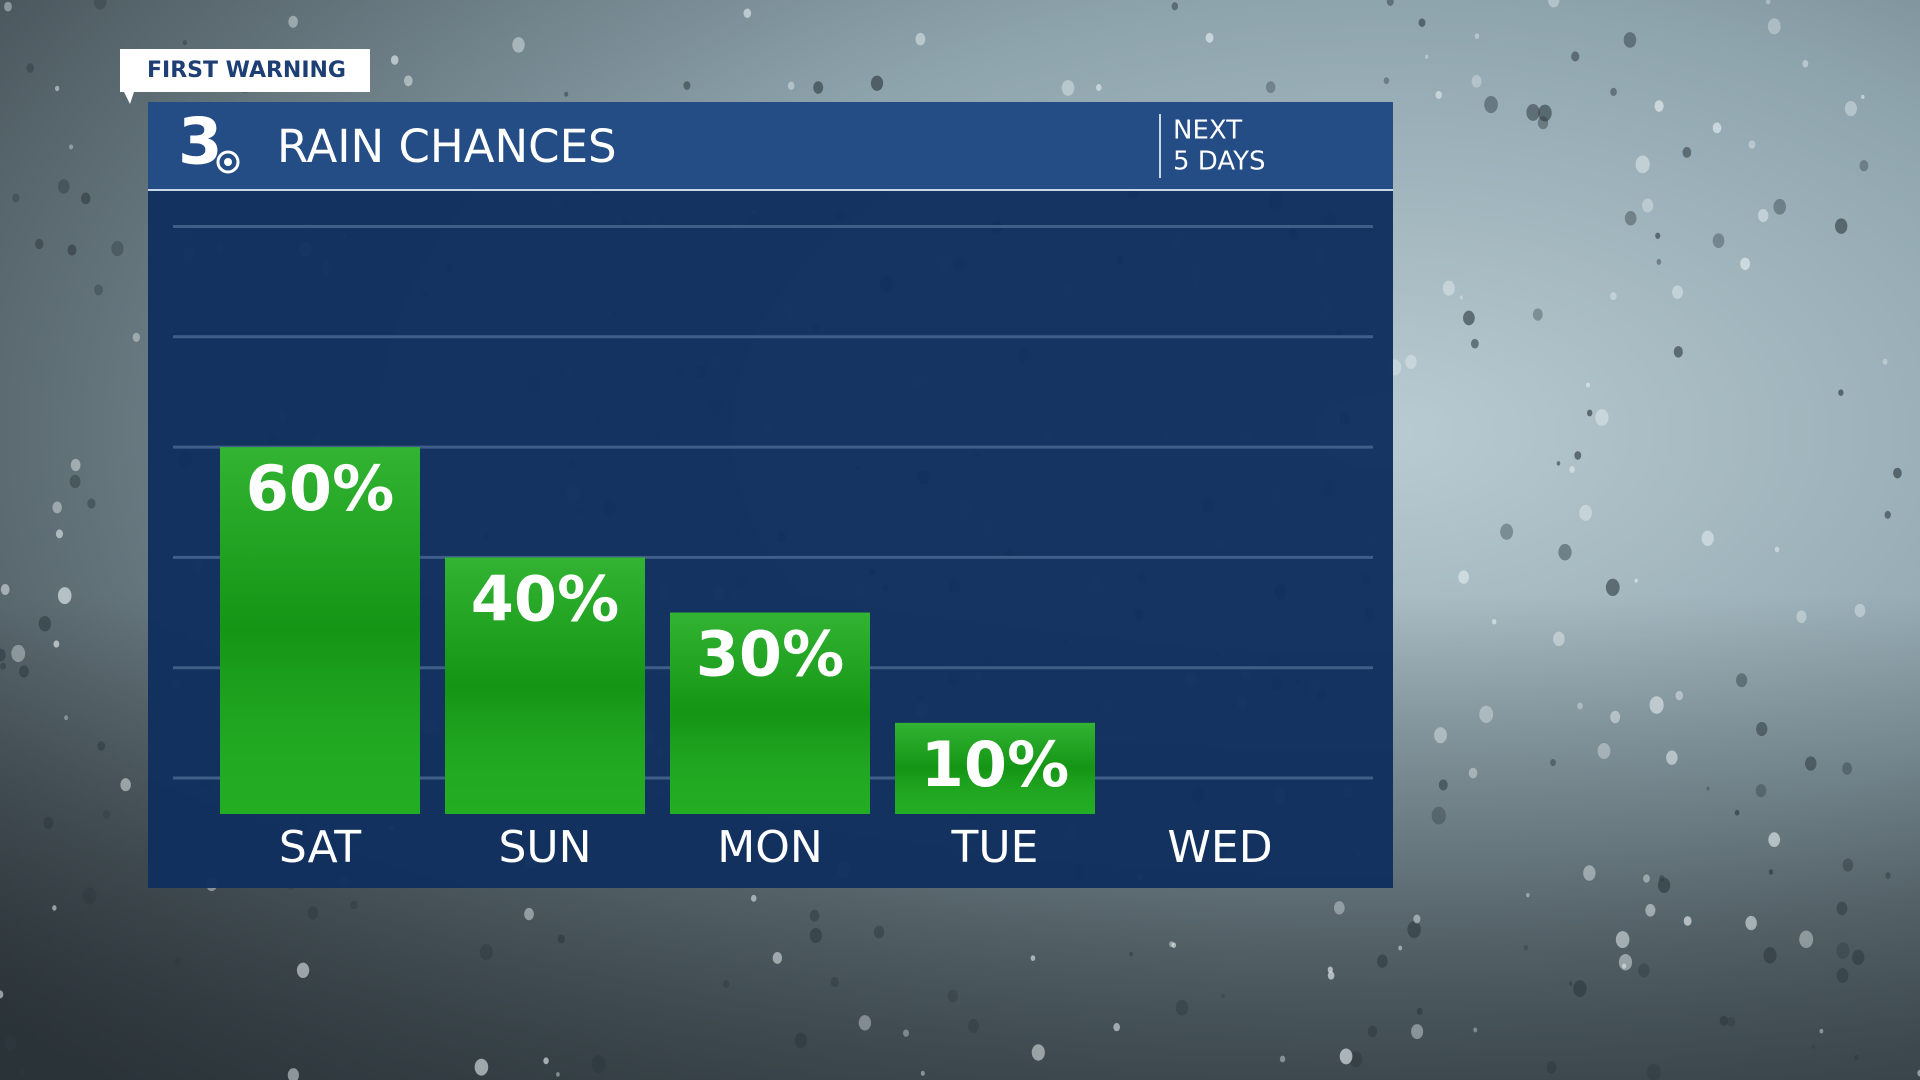  I want to click on value-label: 30%, so click(770, 654).